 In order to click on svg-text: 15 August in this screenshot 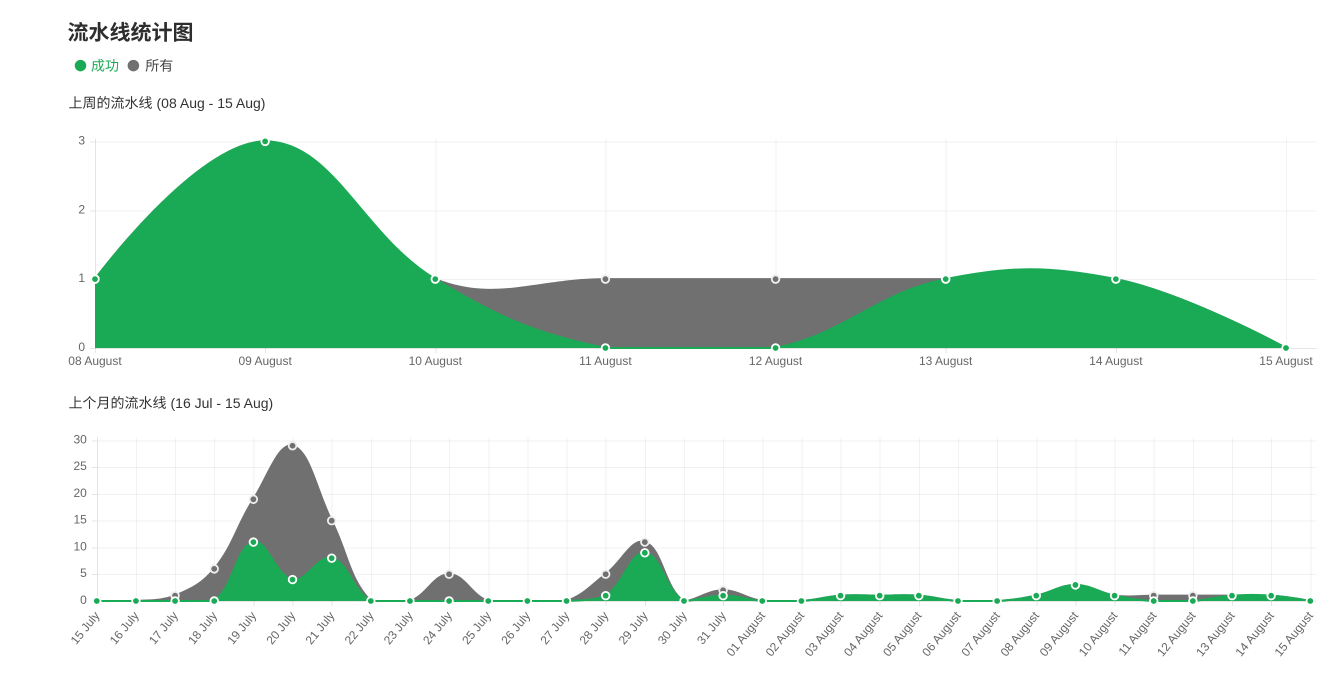, I will do `click(1286, 361)`.